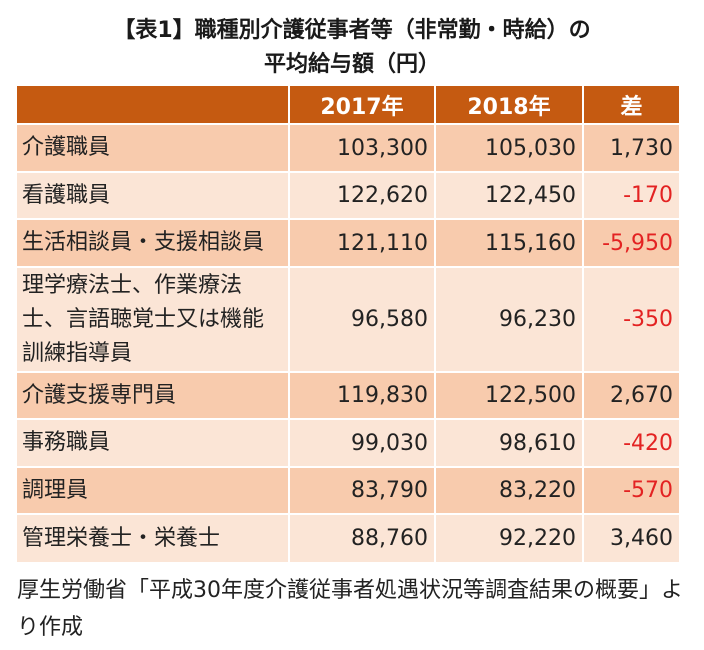 The height and width of the screenshot is (650, 704). Describe the element at coordinates (362, 319) in the screenshot. I see `value-2017-cell: 96,580` at that location.